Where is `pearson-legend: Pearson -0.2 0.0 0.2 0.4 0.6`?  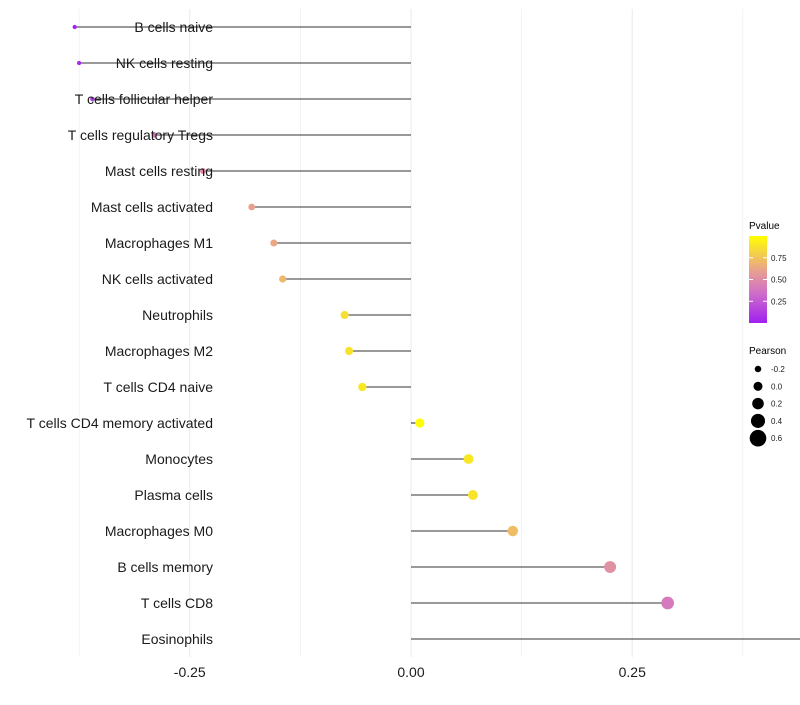 pearson-legend: Pearson -0.2 0.0 0.2 0.4 0.6 is located at coordinates (767, 396).